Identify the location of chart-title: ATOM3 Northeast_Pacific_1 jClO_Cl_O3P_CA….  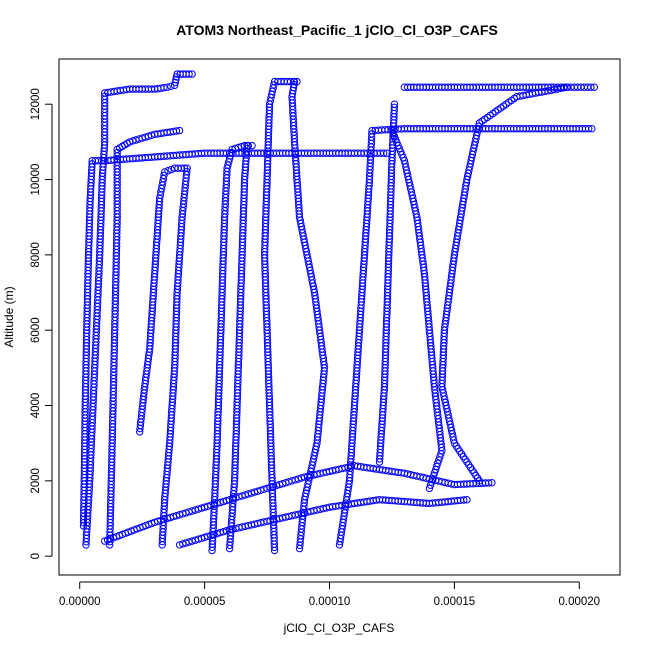
(337, 30).